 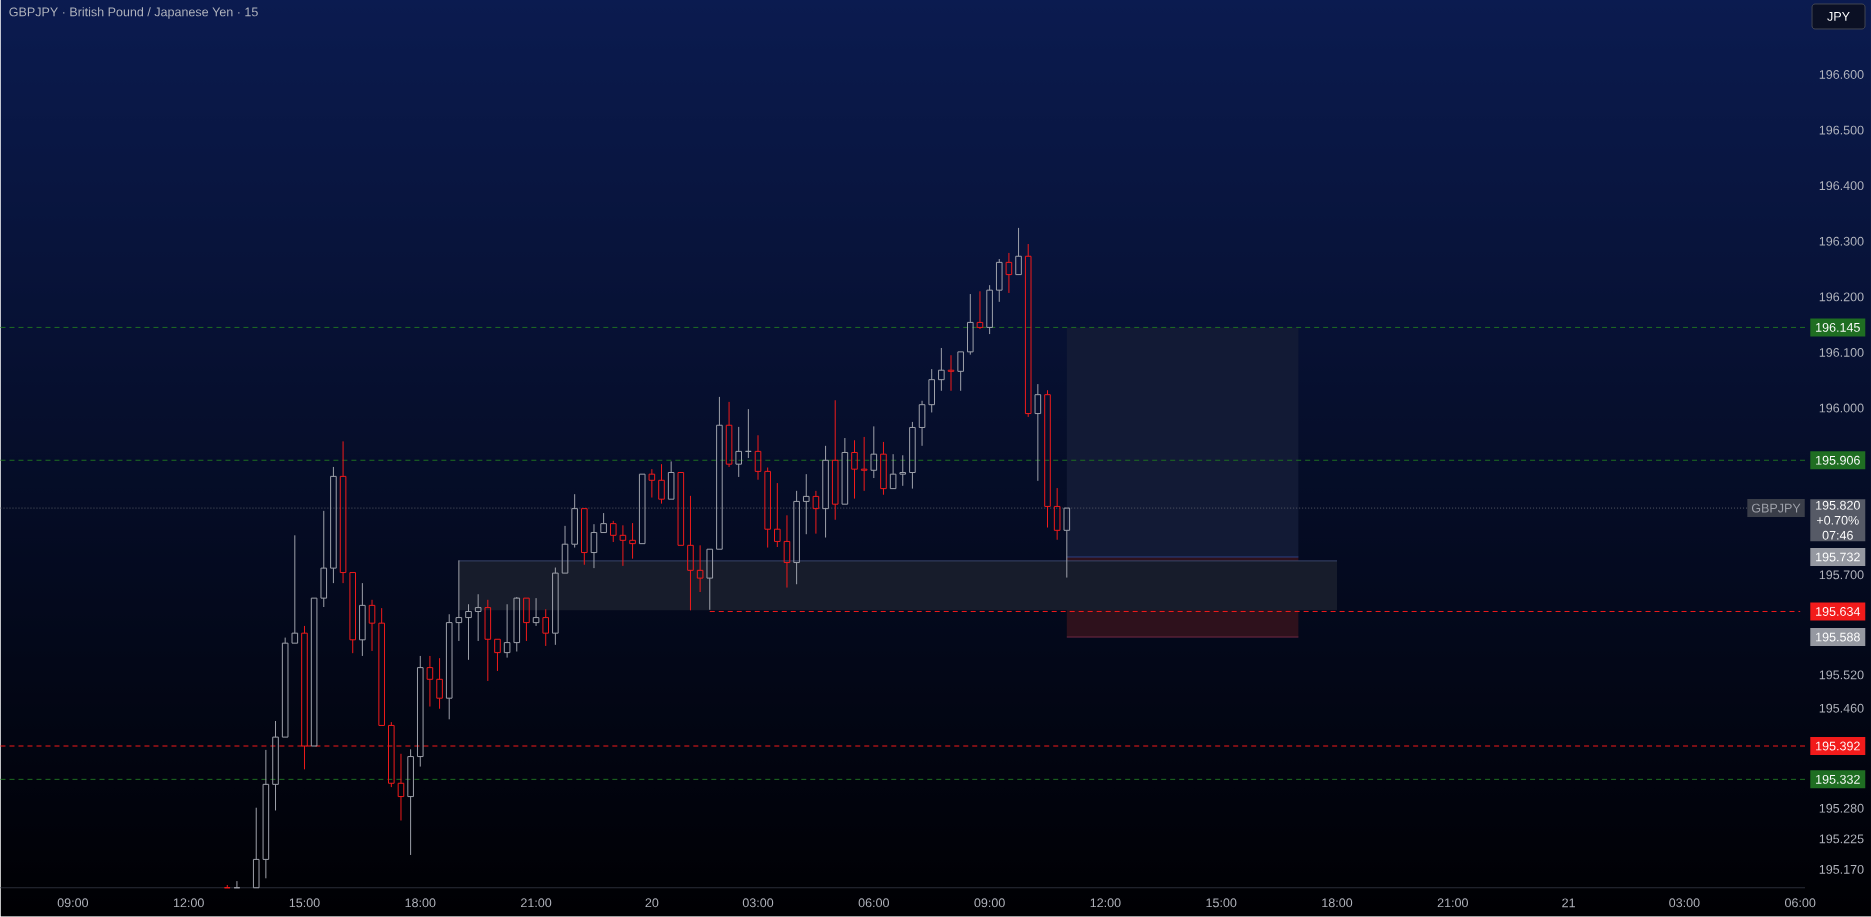 I want to click on y-tick-label: 196.400, so click(x=1841, y=186).